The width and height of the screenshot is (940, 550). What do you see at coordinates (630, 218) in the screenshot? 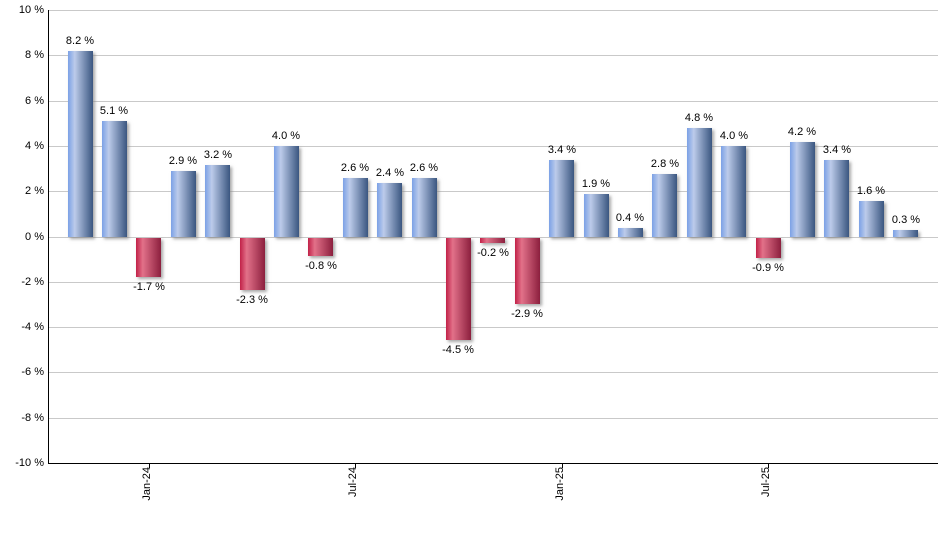
I see `bar-value-label-Mar-25: 0.4 %` at bounding box center [630, 218].